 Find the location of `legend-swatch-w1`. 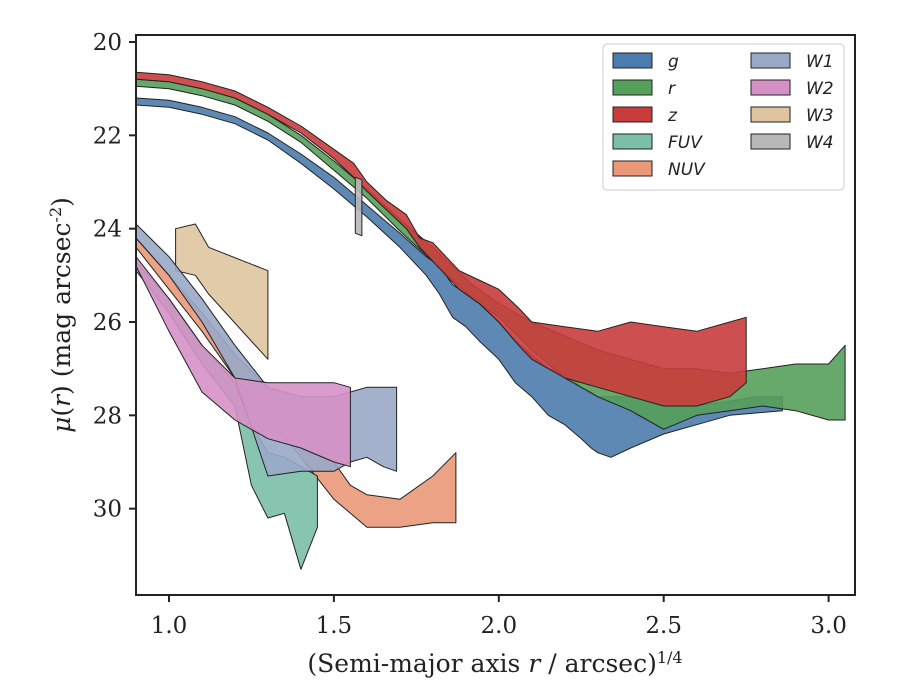

legend-swatch-w1 is located at coordinates (770, 60).